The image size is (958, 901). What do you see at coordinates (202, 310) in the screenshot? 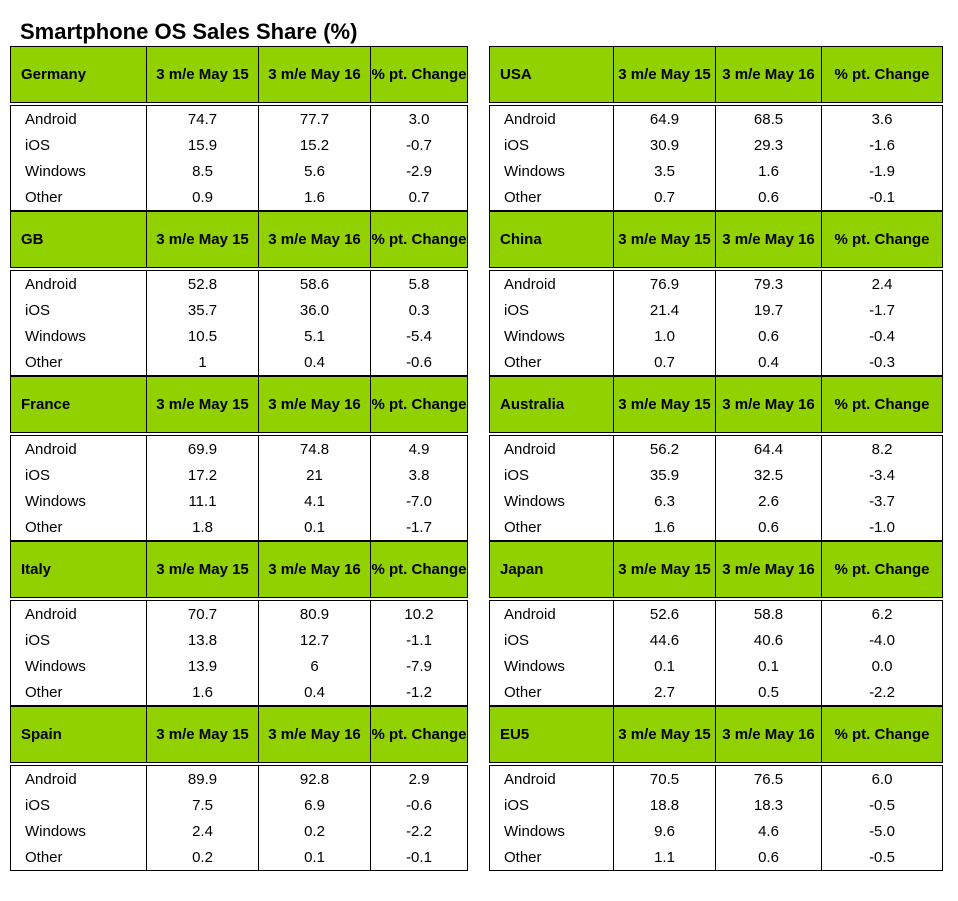
I see `value-cell: 35.7` at bounding box center [202, 310].